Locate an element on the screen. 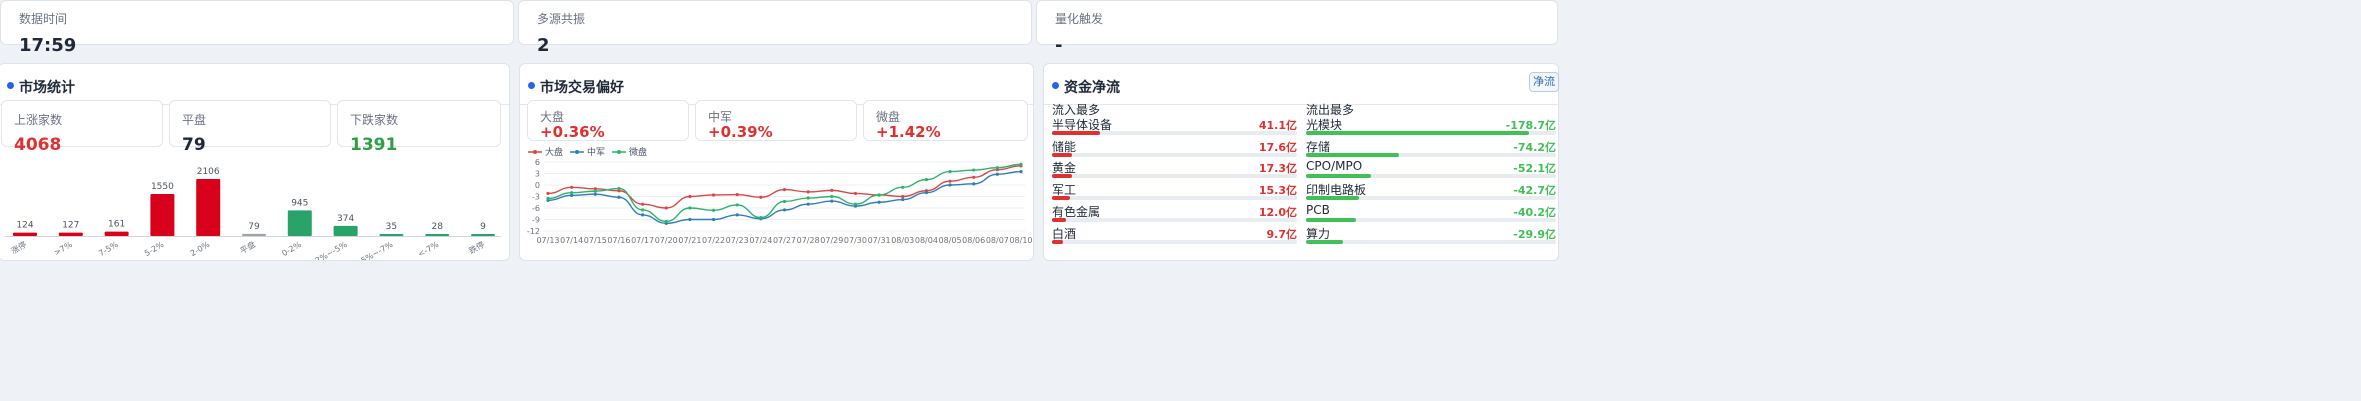 The image size is (2361, 401). bar-category-label: 平盘 is located at coordinates (247, 247).